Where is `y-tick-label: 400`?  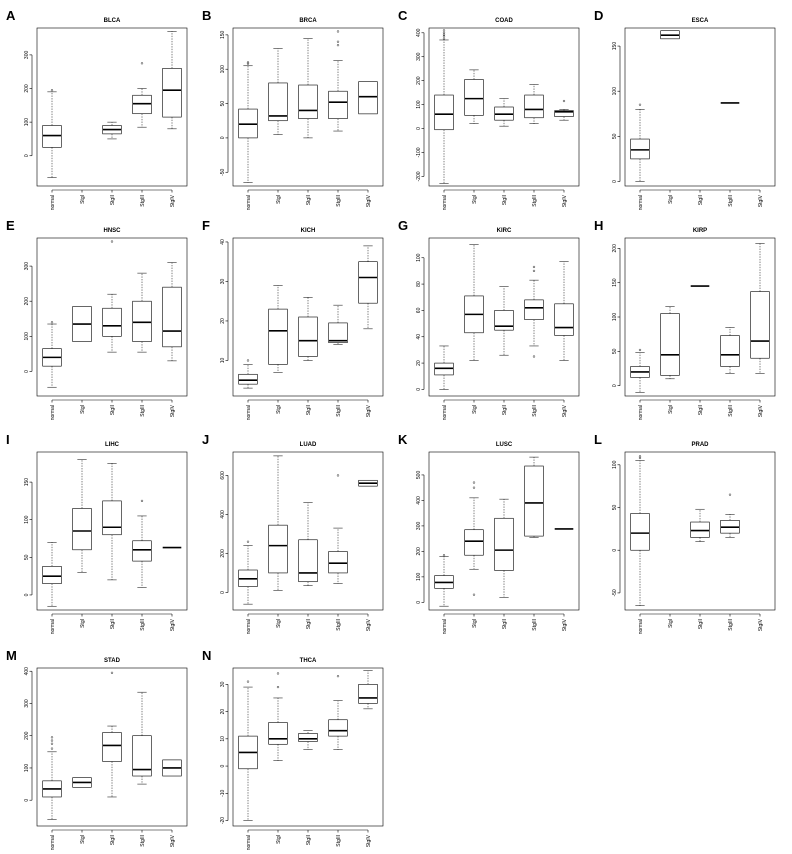 y-tick-label: 400 is located at coordinates (27, 671).